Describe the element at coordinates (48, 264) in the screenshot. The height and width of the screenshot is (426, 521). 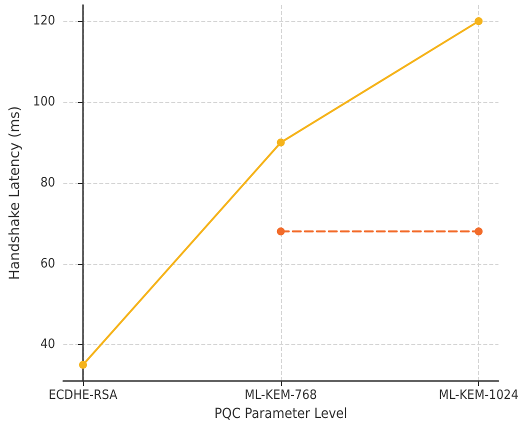
I see `y-tick-label: 60` at that location.